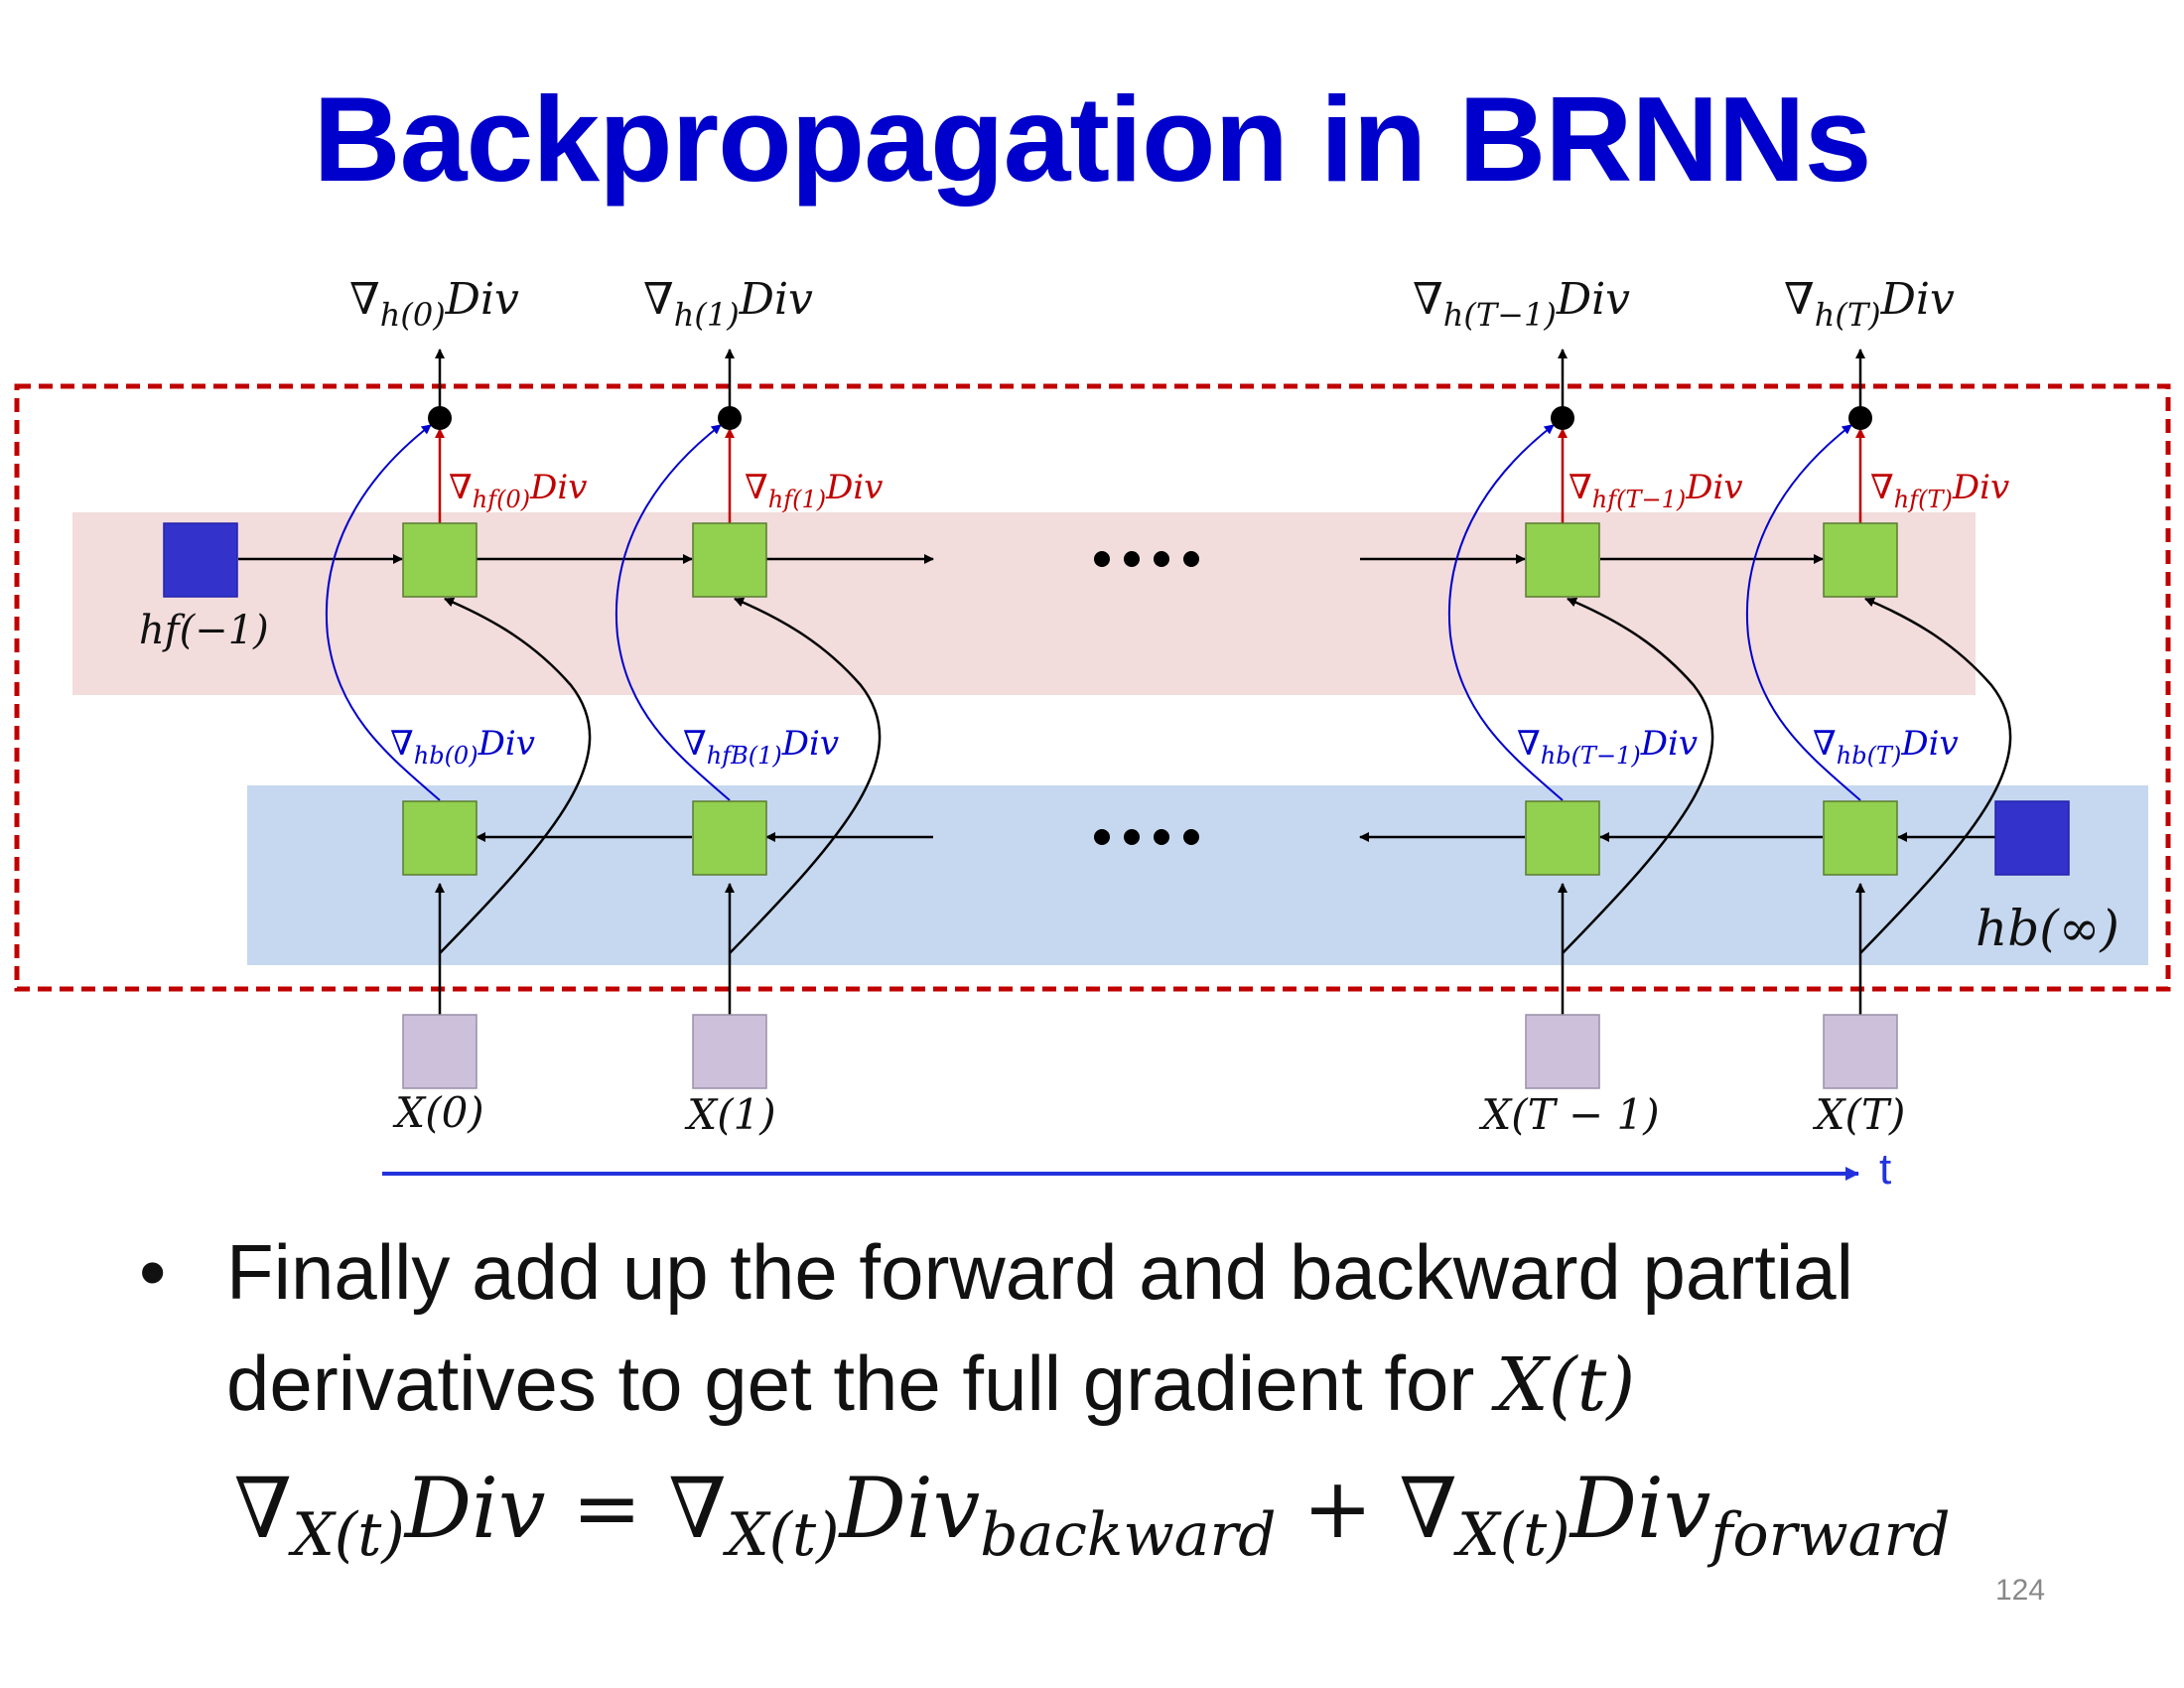 The height and width of the screenshot is (1688, 2184). I want to click on backward-grad-label-3: ∇hb(T)Div, so click(1886, 747).